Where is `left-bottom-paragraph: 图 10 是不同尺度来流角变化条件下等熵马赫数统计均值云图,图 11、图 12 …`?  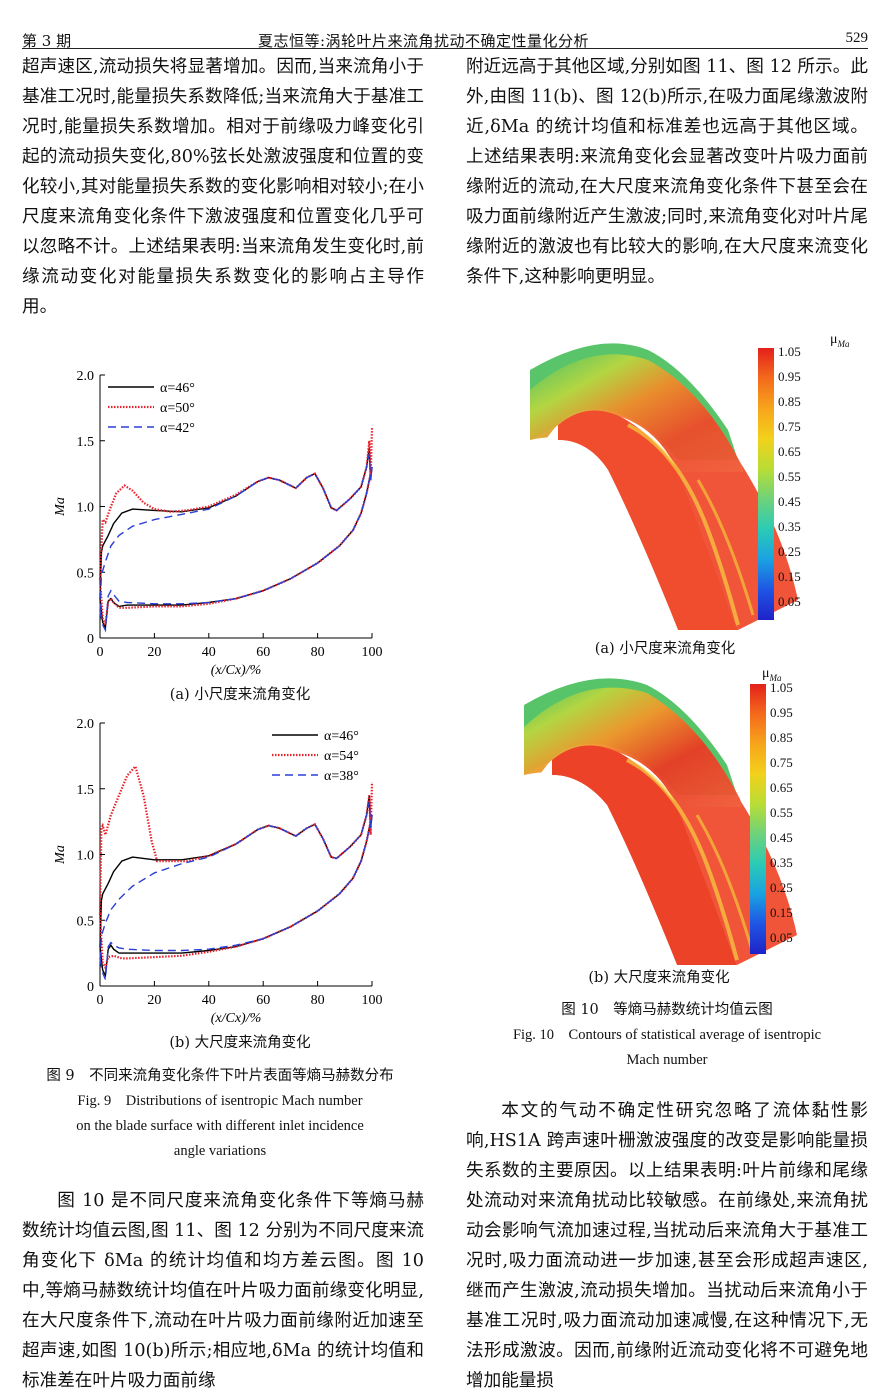
left-bottom-paragraph: 图 10 是不同尺度来流角变化条件下等熵马赫数统计均值云图,图 11、图 12 … is located at coordinates (223, 1291).